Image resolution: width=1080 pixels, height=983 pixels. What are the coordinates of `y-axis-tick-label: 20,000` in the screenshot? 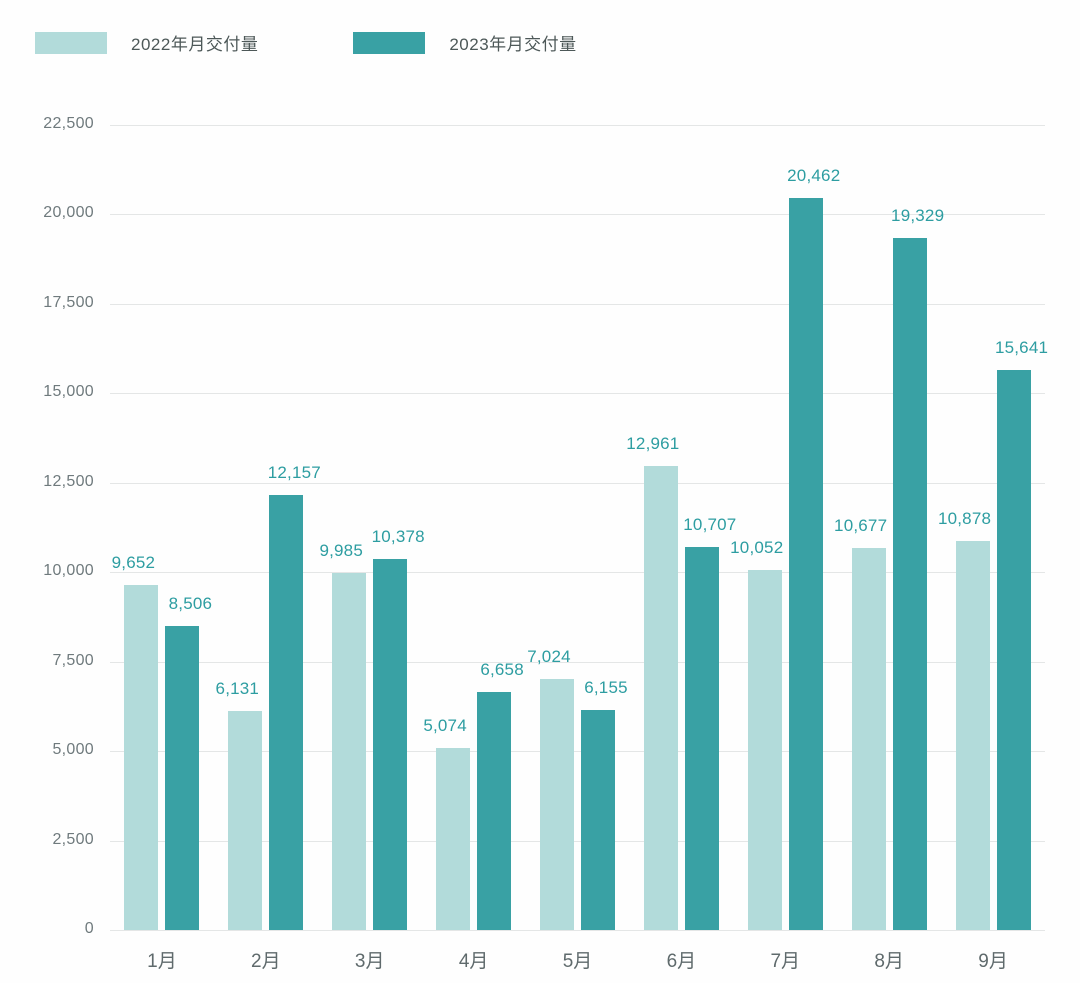 It's located at (68, 213).